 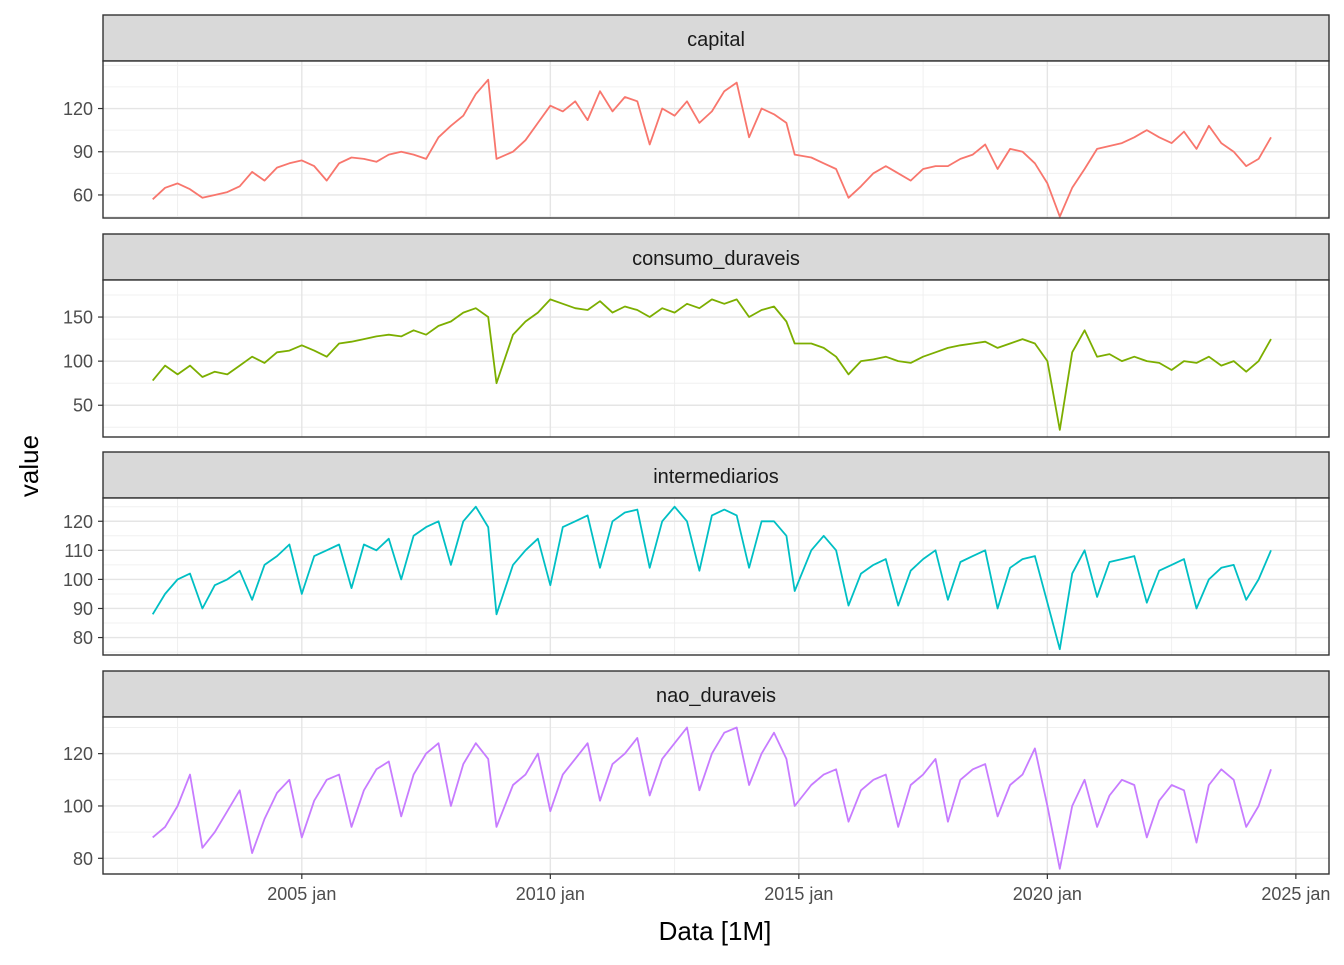 What do you see at coordinates (798, 894) in the screenshot?
I see `x-tick-label: 2015 jan` at bounding box center [798, 894].